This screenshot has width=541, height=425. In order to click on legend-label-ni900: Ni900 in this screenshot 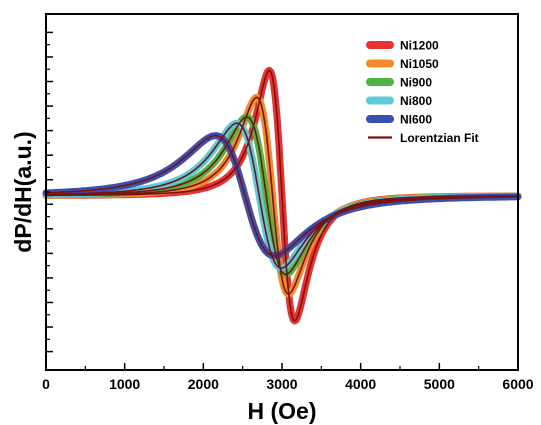, I will do `click(416, 83)`.